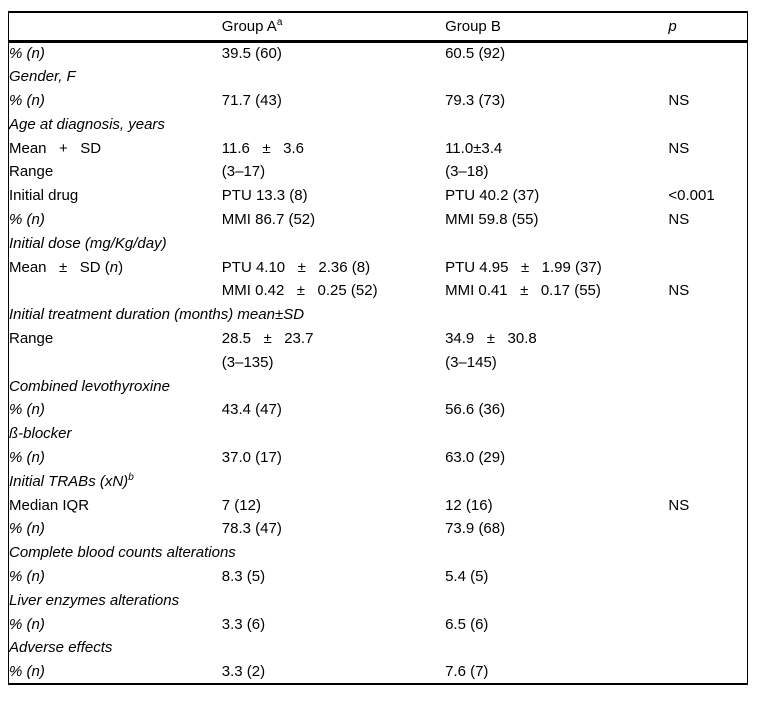 The image size is (759, 703). Describe the element at coordinates (333, 196) in the screenshot. I see `group-a-cell: PTU 13.3 (8)` at that location.